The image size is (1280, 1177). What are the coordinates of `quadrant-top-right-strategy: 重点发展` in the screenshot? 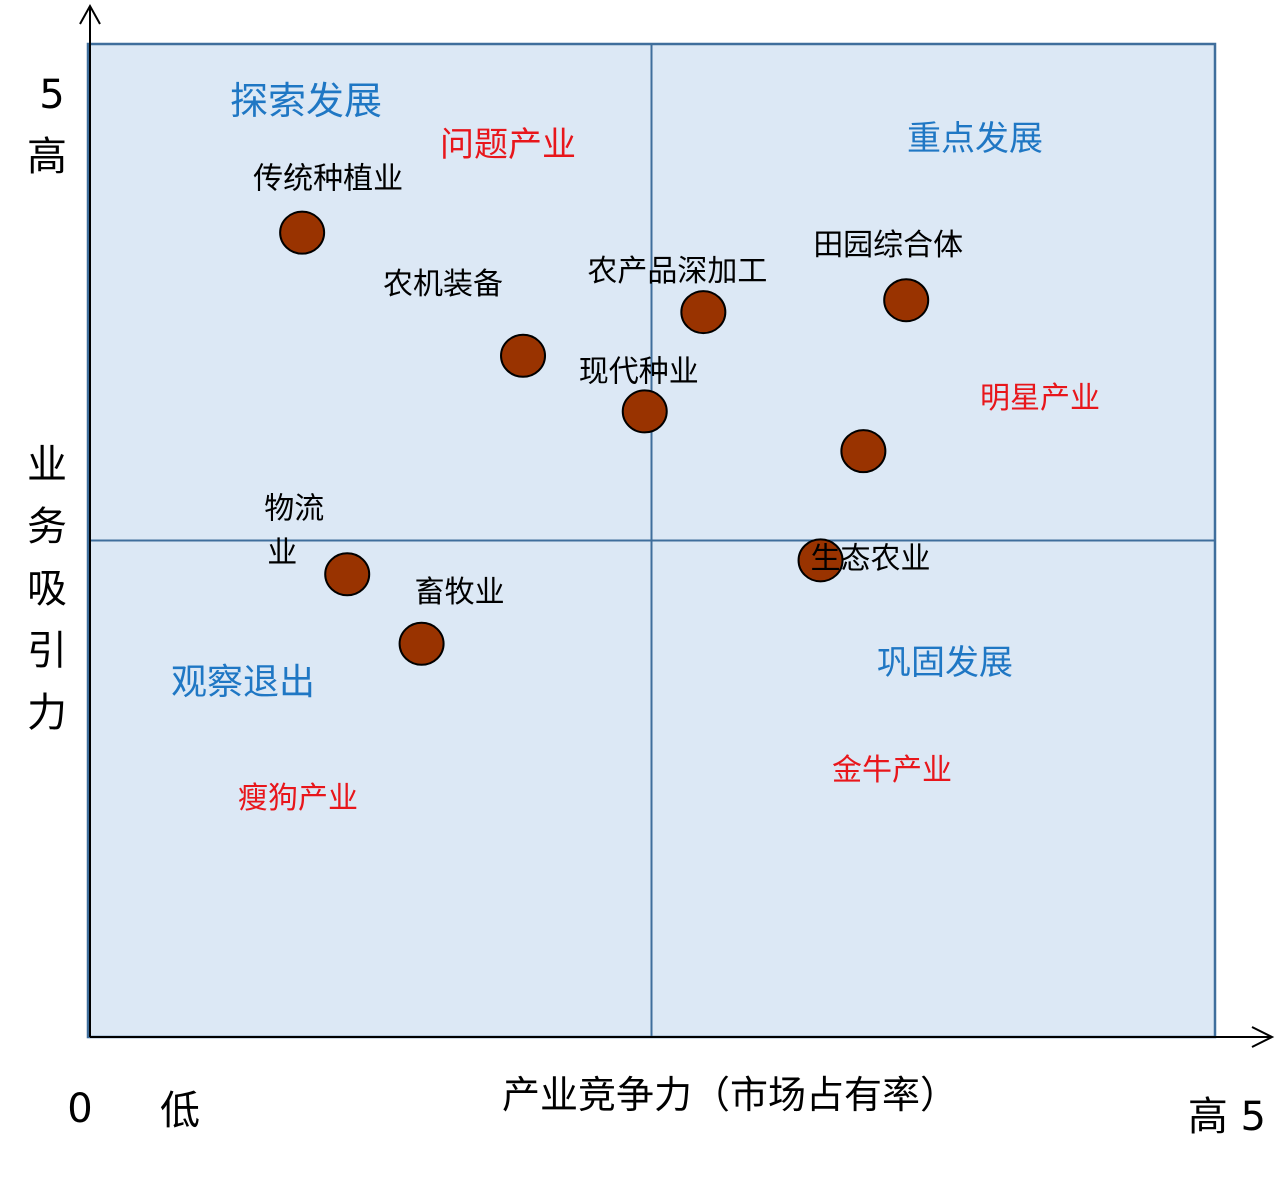 It's located at (975, 139).